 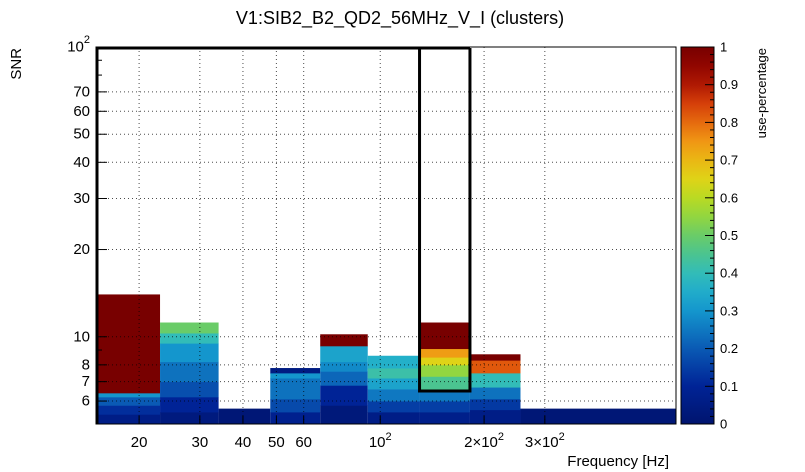 What do you see at coordinates (761, 93) in the screenshot?
I see `colorbar-label: use-percentage` at bounding box center [761, 93].